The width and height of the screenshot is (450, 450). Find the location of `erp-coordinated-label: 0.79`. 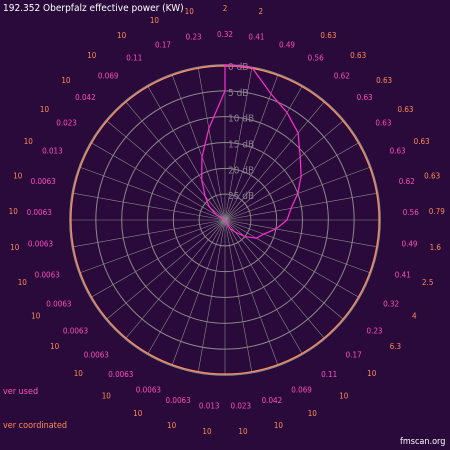

erp-coordinated-label: 0.79 is located at coordinates (437, 211).